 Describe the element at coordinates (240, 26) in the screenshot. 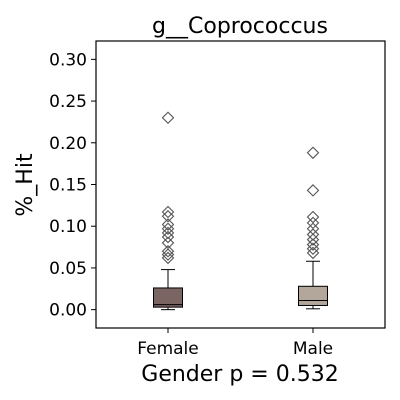

I see `chart-title: g__Coprococcus` at that location.